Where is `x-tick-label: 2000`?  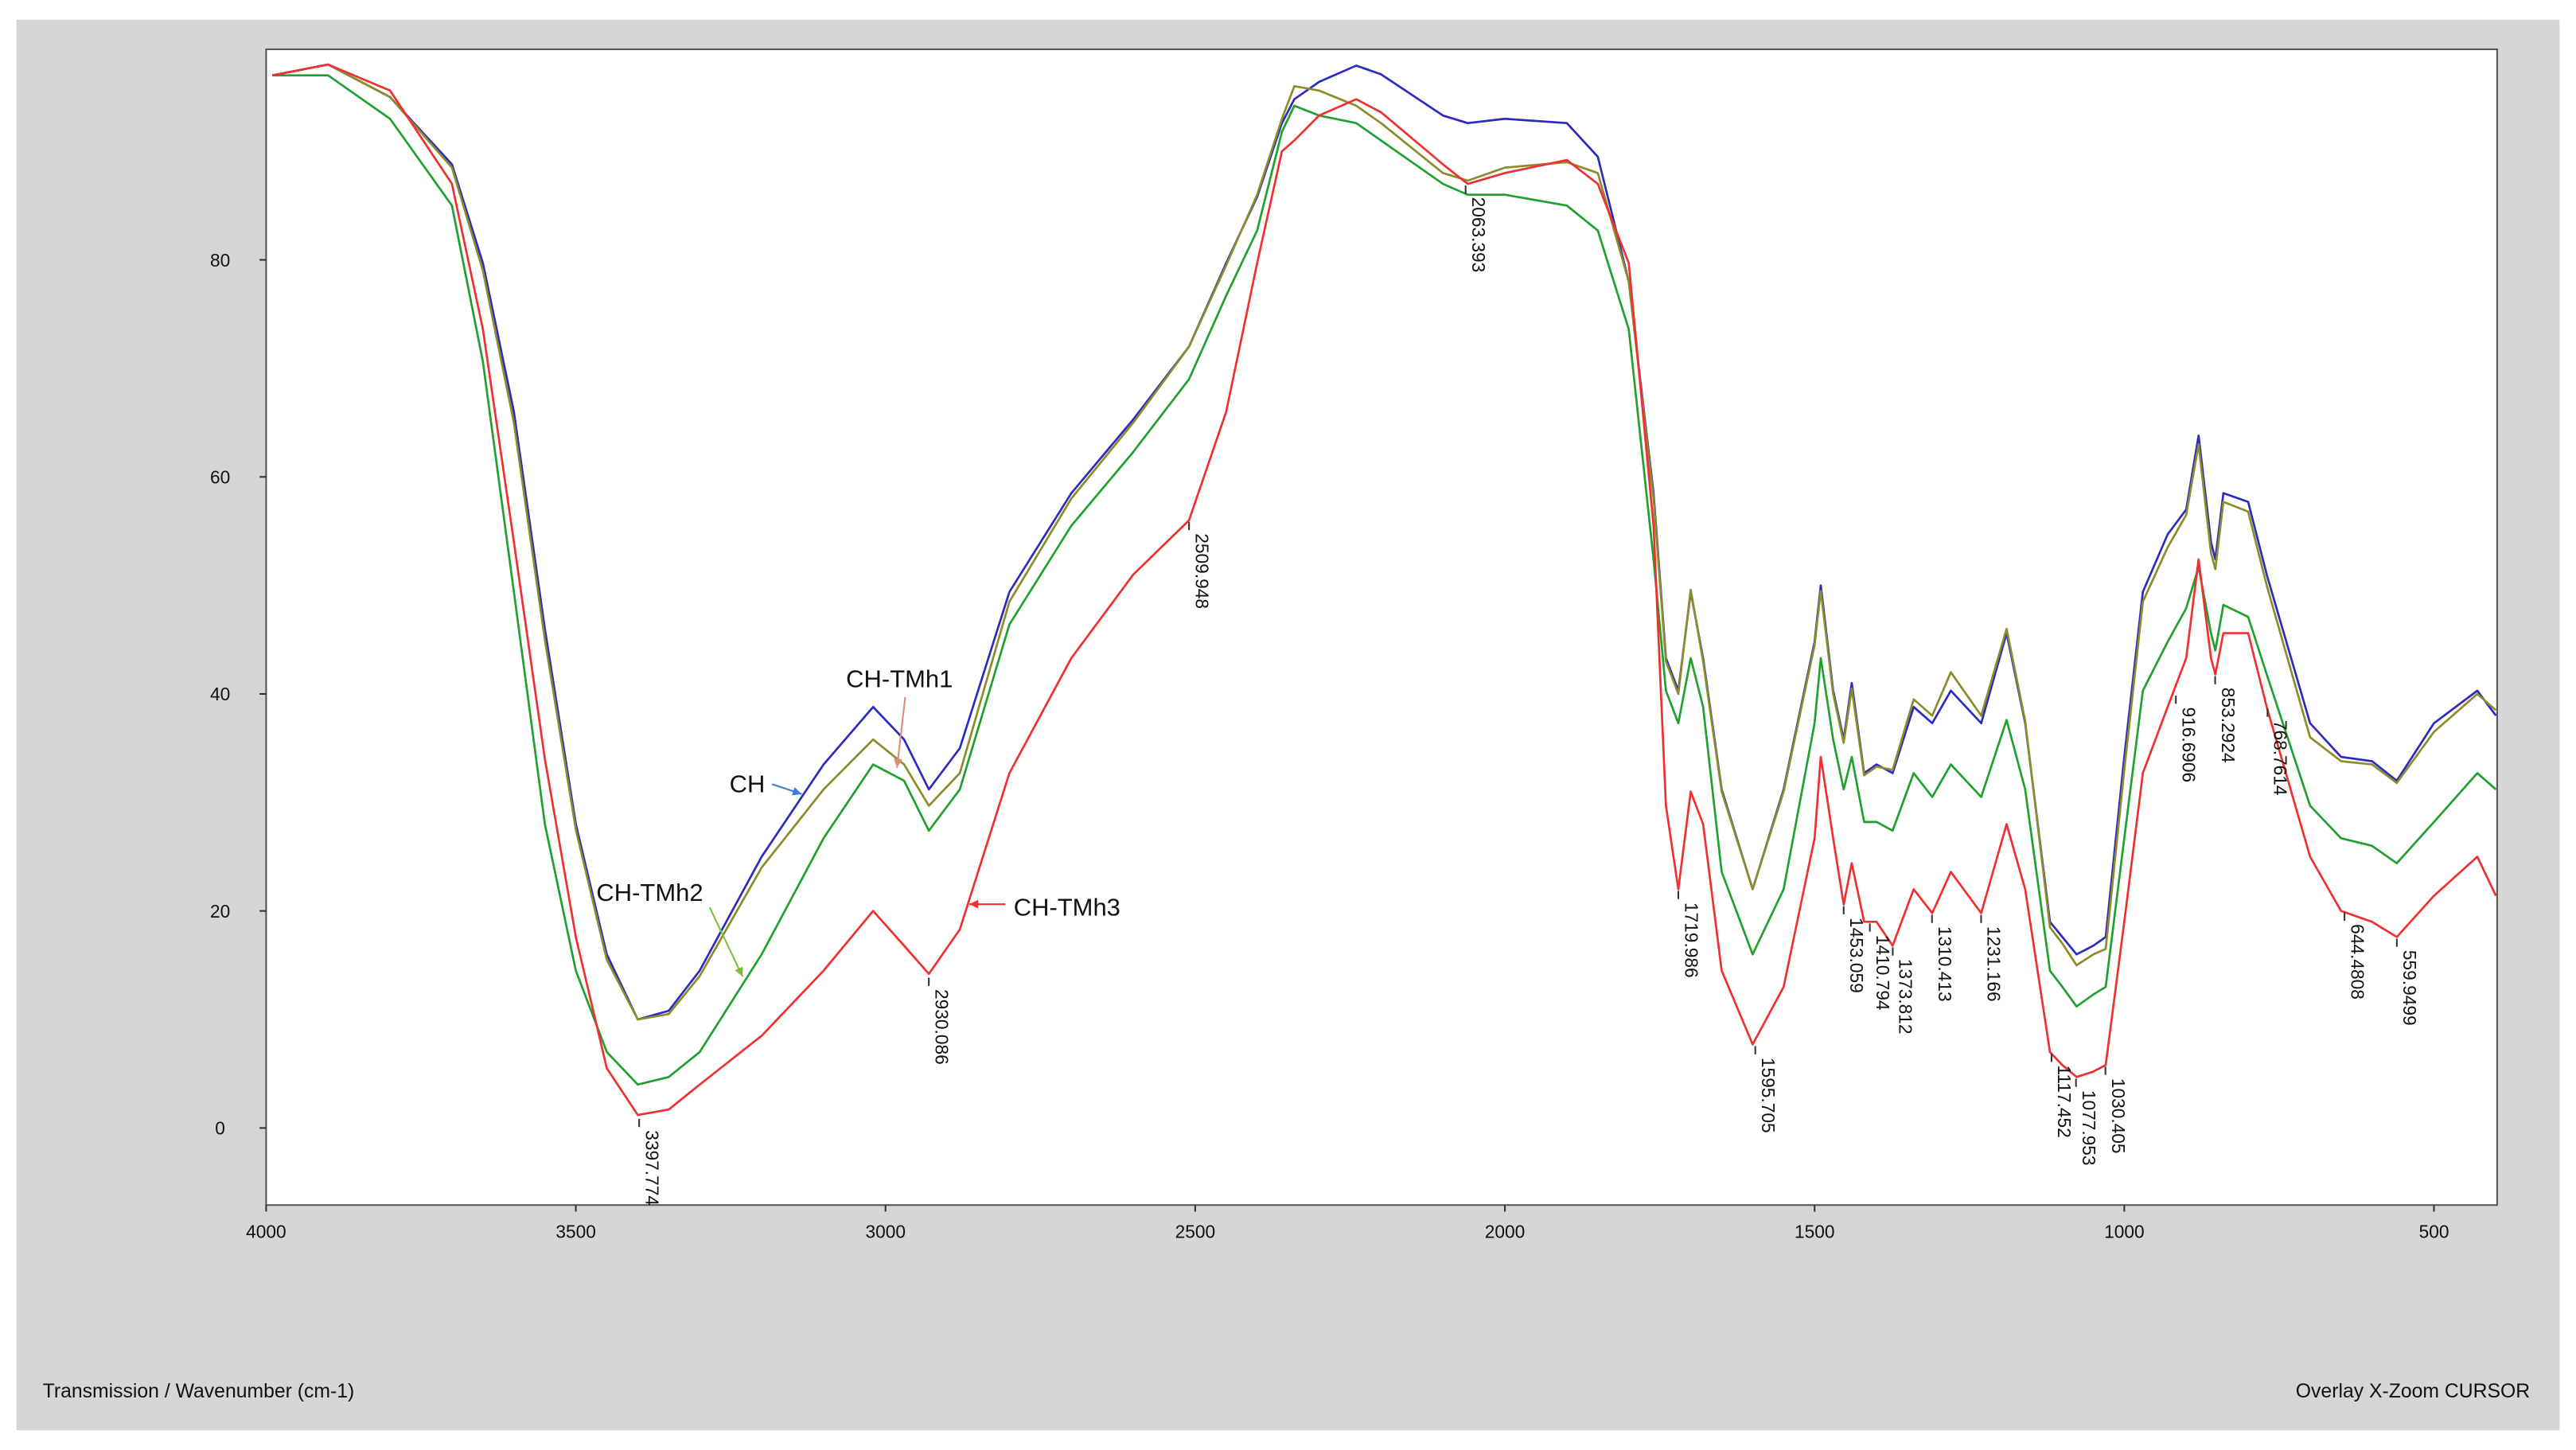
x-tick-label: 2000 is located at coordinates (1505, 1232).